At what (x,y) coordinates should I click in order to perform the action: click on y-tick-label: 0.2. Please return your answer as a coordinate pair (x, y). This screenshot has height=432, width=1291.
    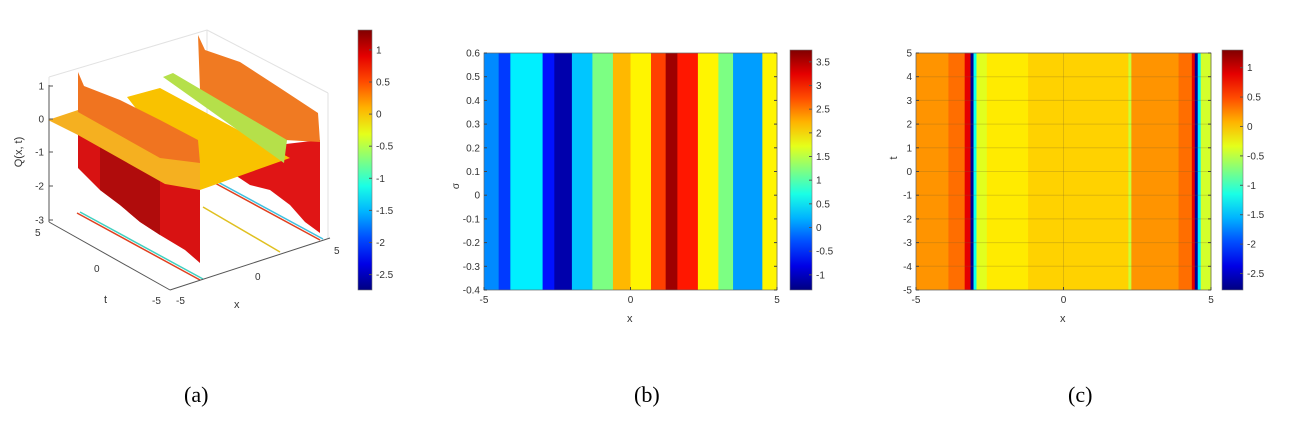
    Looking at the image, I should click on (473, 148).